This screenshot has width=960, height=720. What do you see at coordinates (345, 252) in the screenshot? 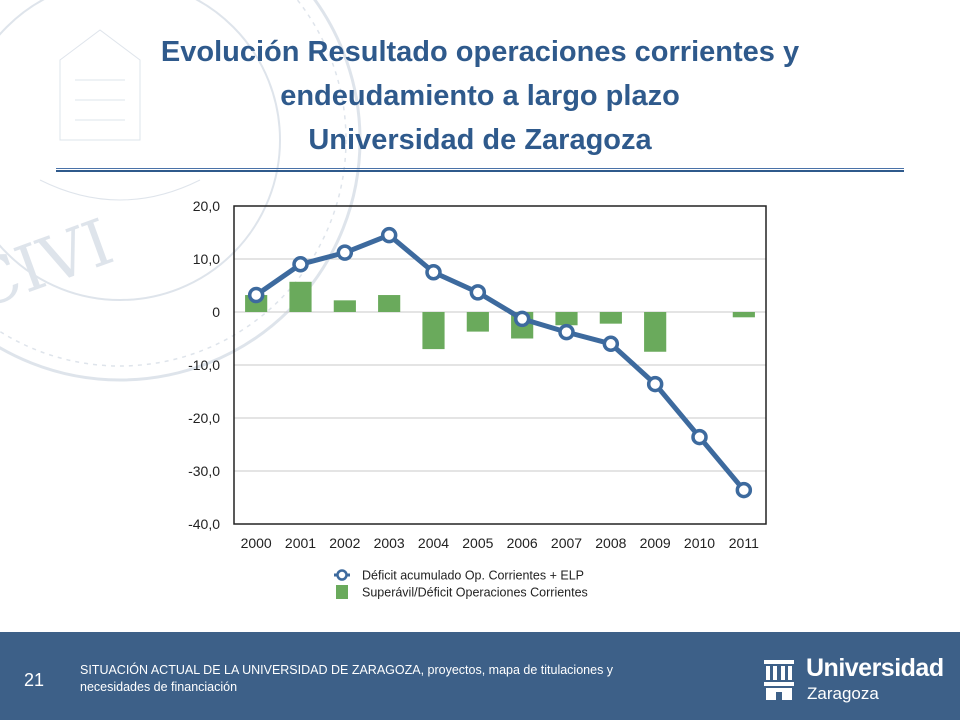
I see `line-point-2002` at bounding box center [345, 252].